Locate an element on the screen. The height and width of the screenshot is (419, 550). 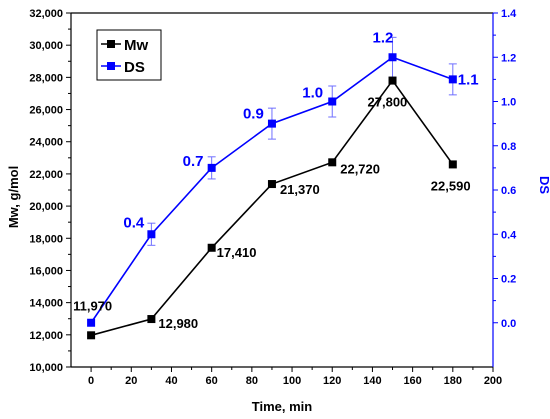
y-right-tick-label: 0.2 is located at coordinates (508, 280).